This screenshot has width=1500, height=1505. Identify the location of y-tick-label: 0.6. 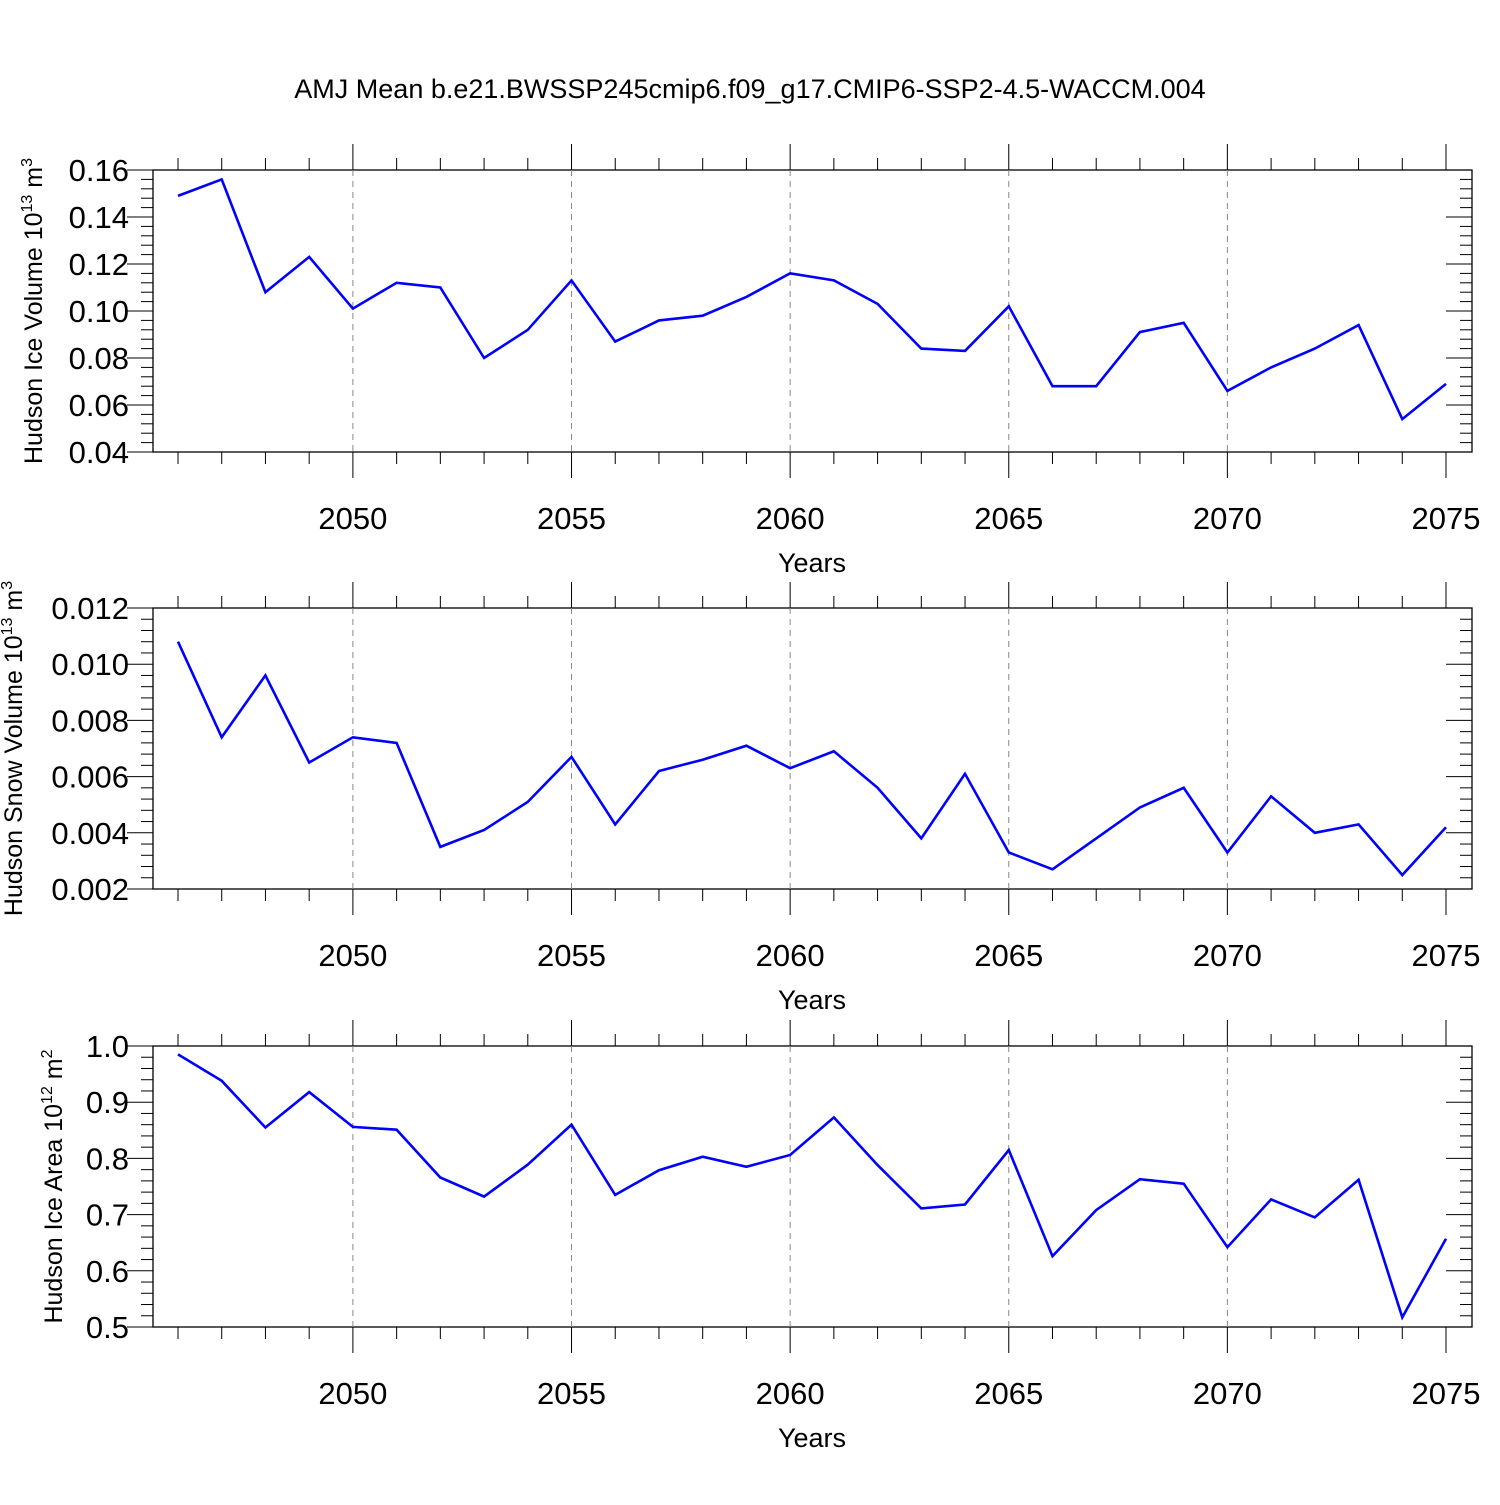
(107, 1271).